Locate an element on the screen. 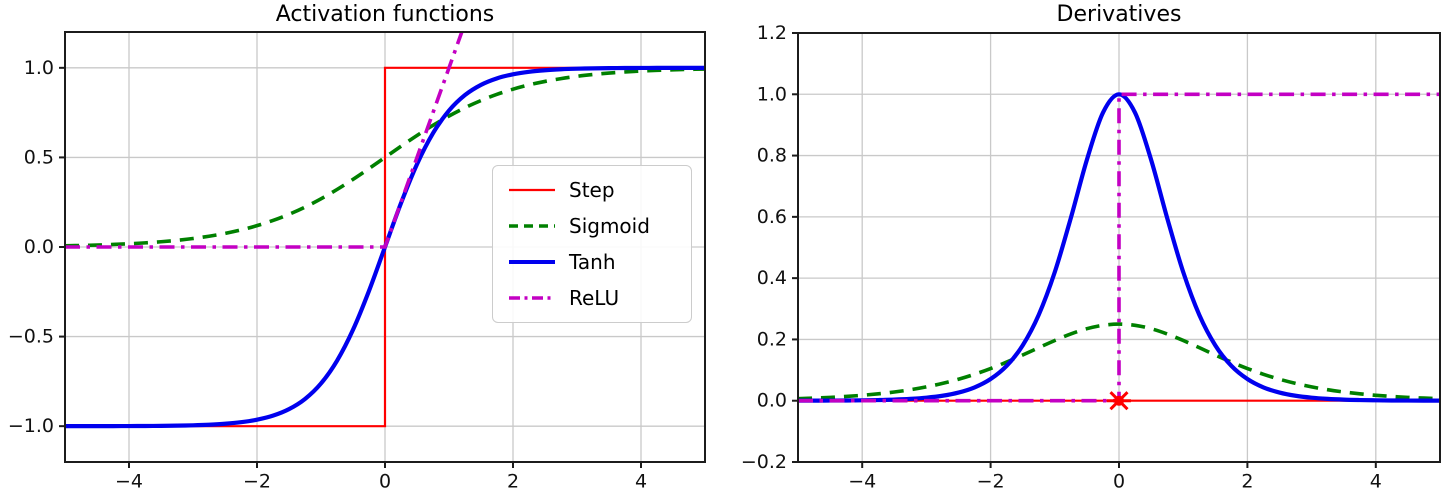  legend-line-sample-tanh is located at coordinates (532, 262).